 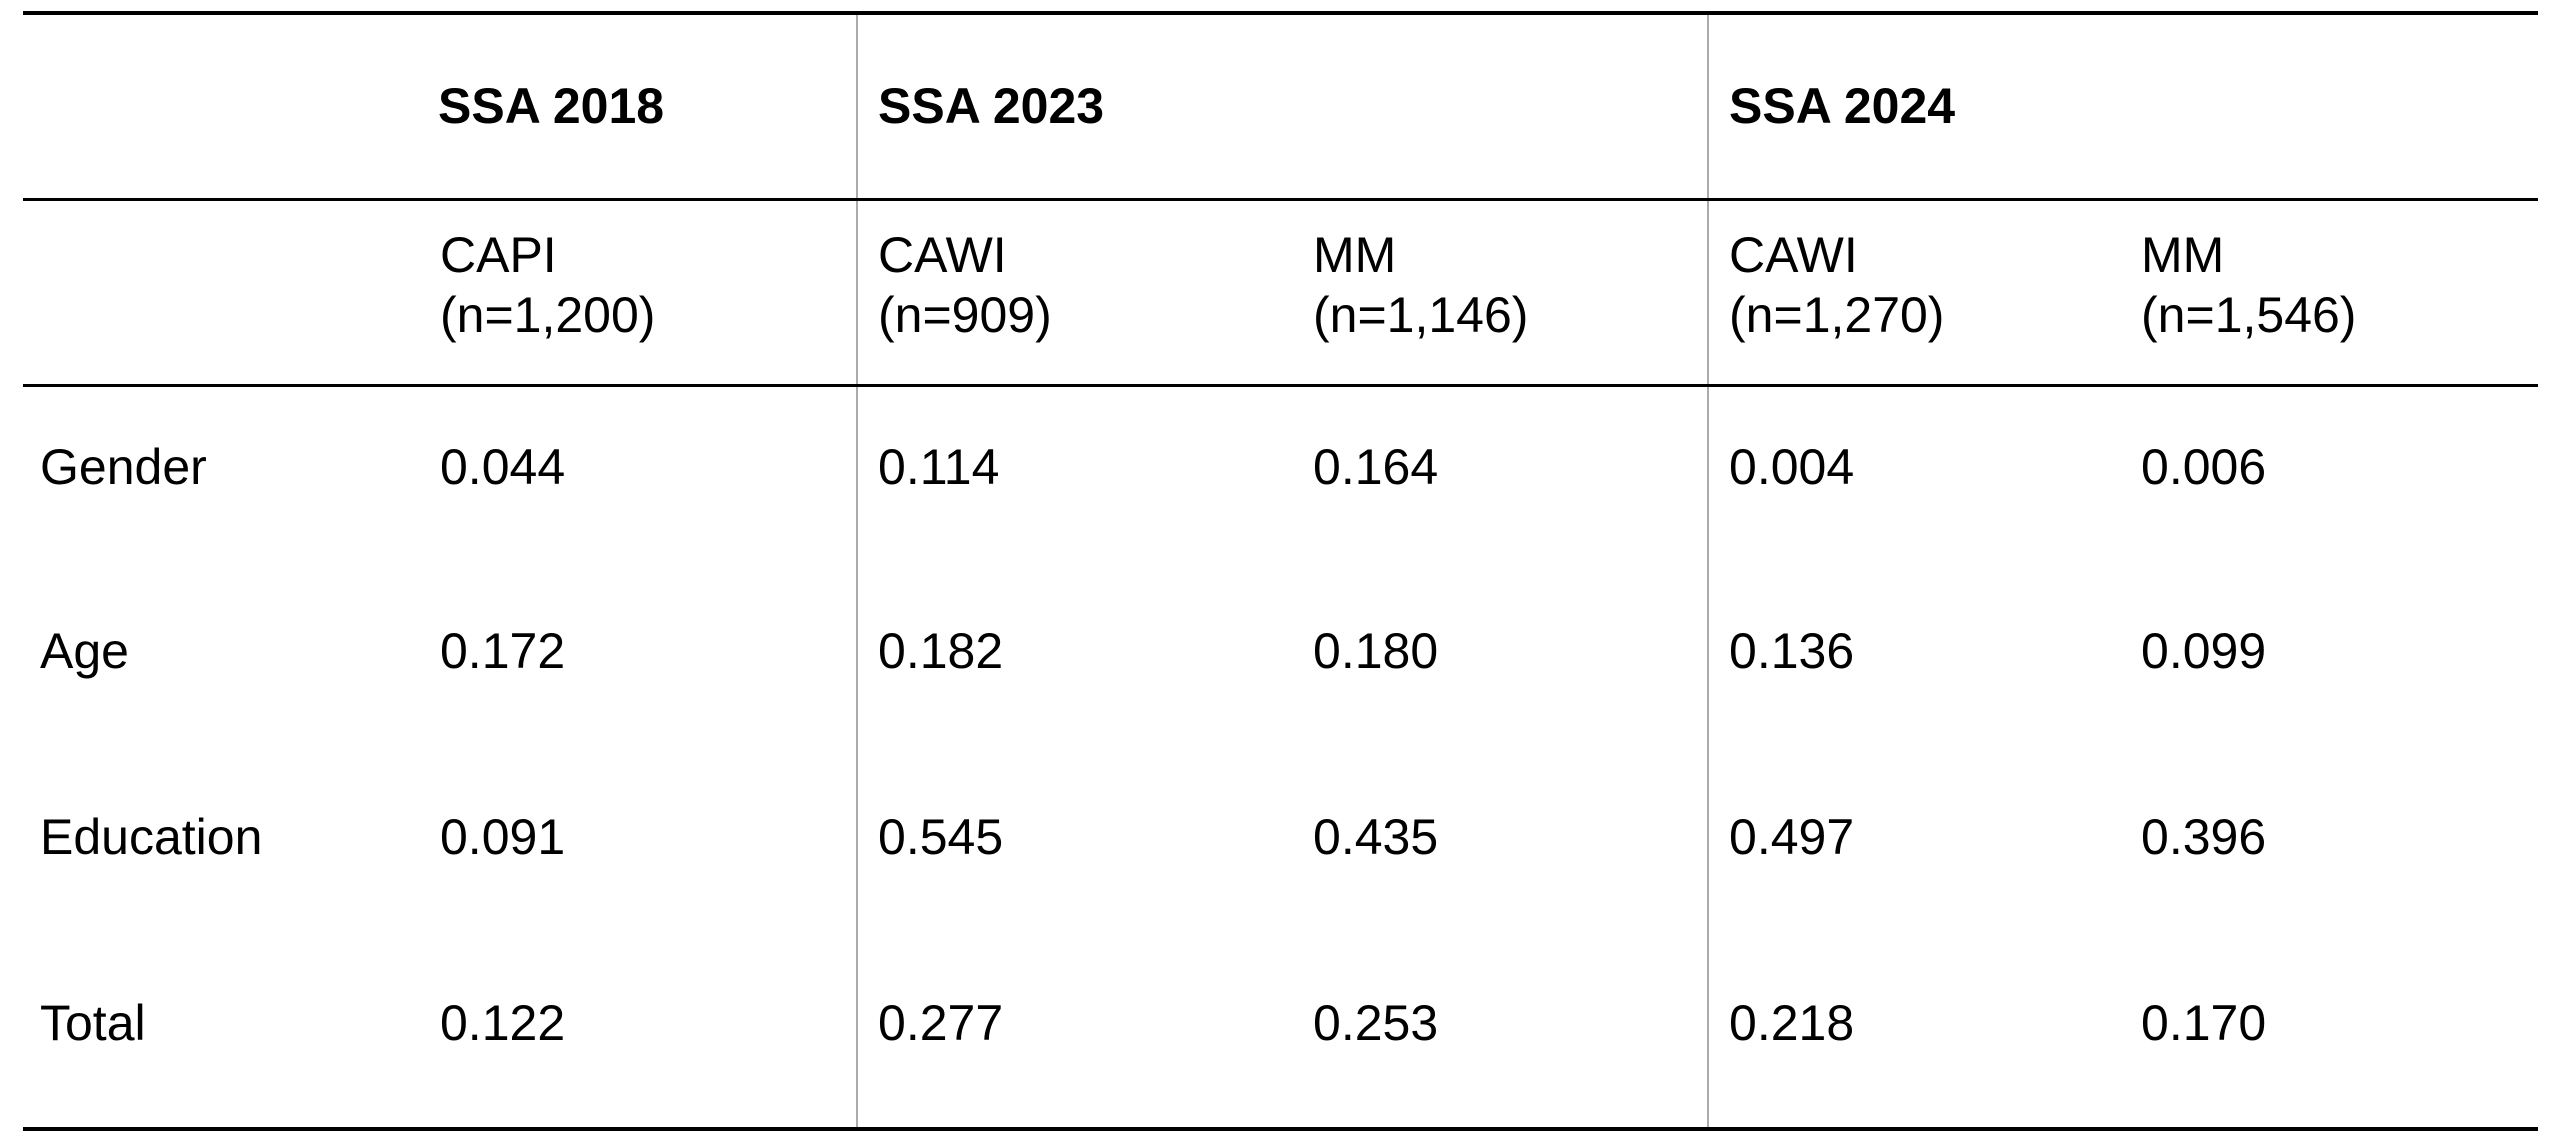 I want to click on group-header-ssa-2024: SSA 2024, so click(x=2123, y=107).